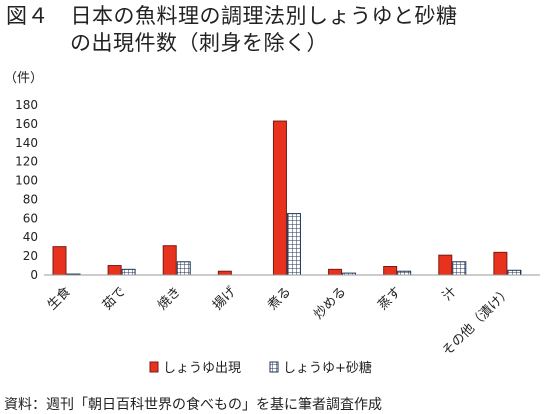 This screenshot has width=546, height=414. What do you see at coordinates (169, 298) in the screenshot?
I see `x-tick-label: 焼き` at bounding box center [169, 298].